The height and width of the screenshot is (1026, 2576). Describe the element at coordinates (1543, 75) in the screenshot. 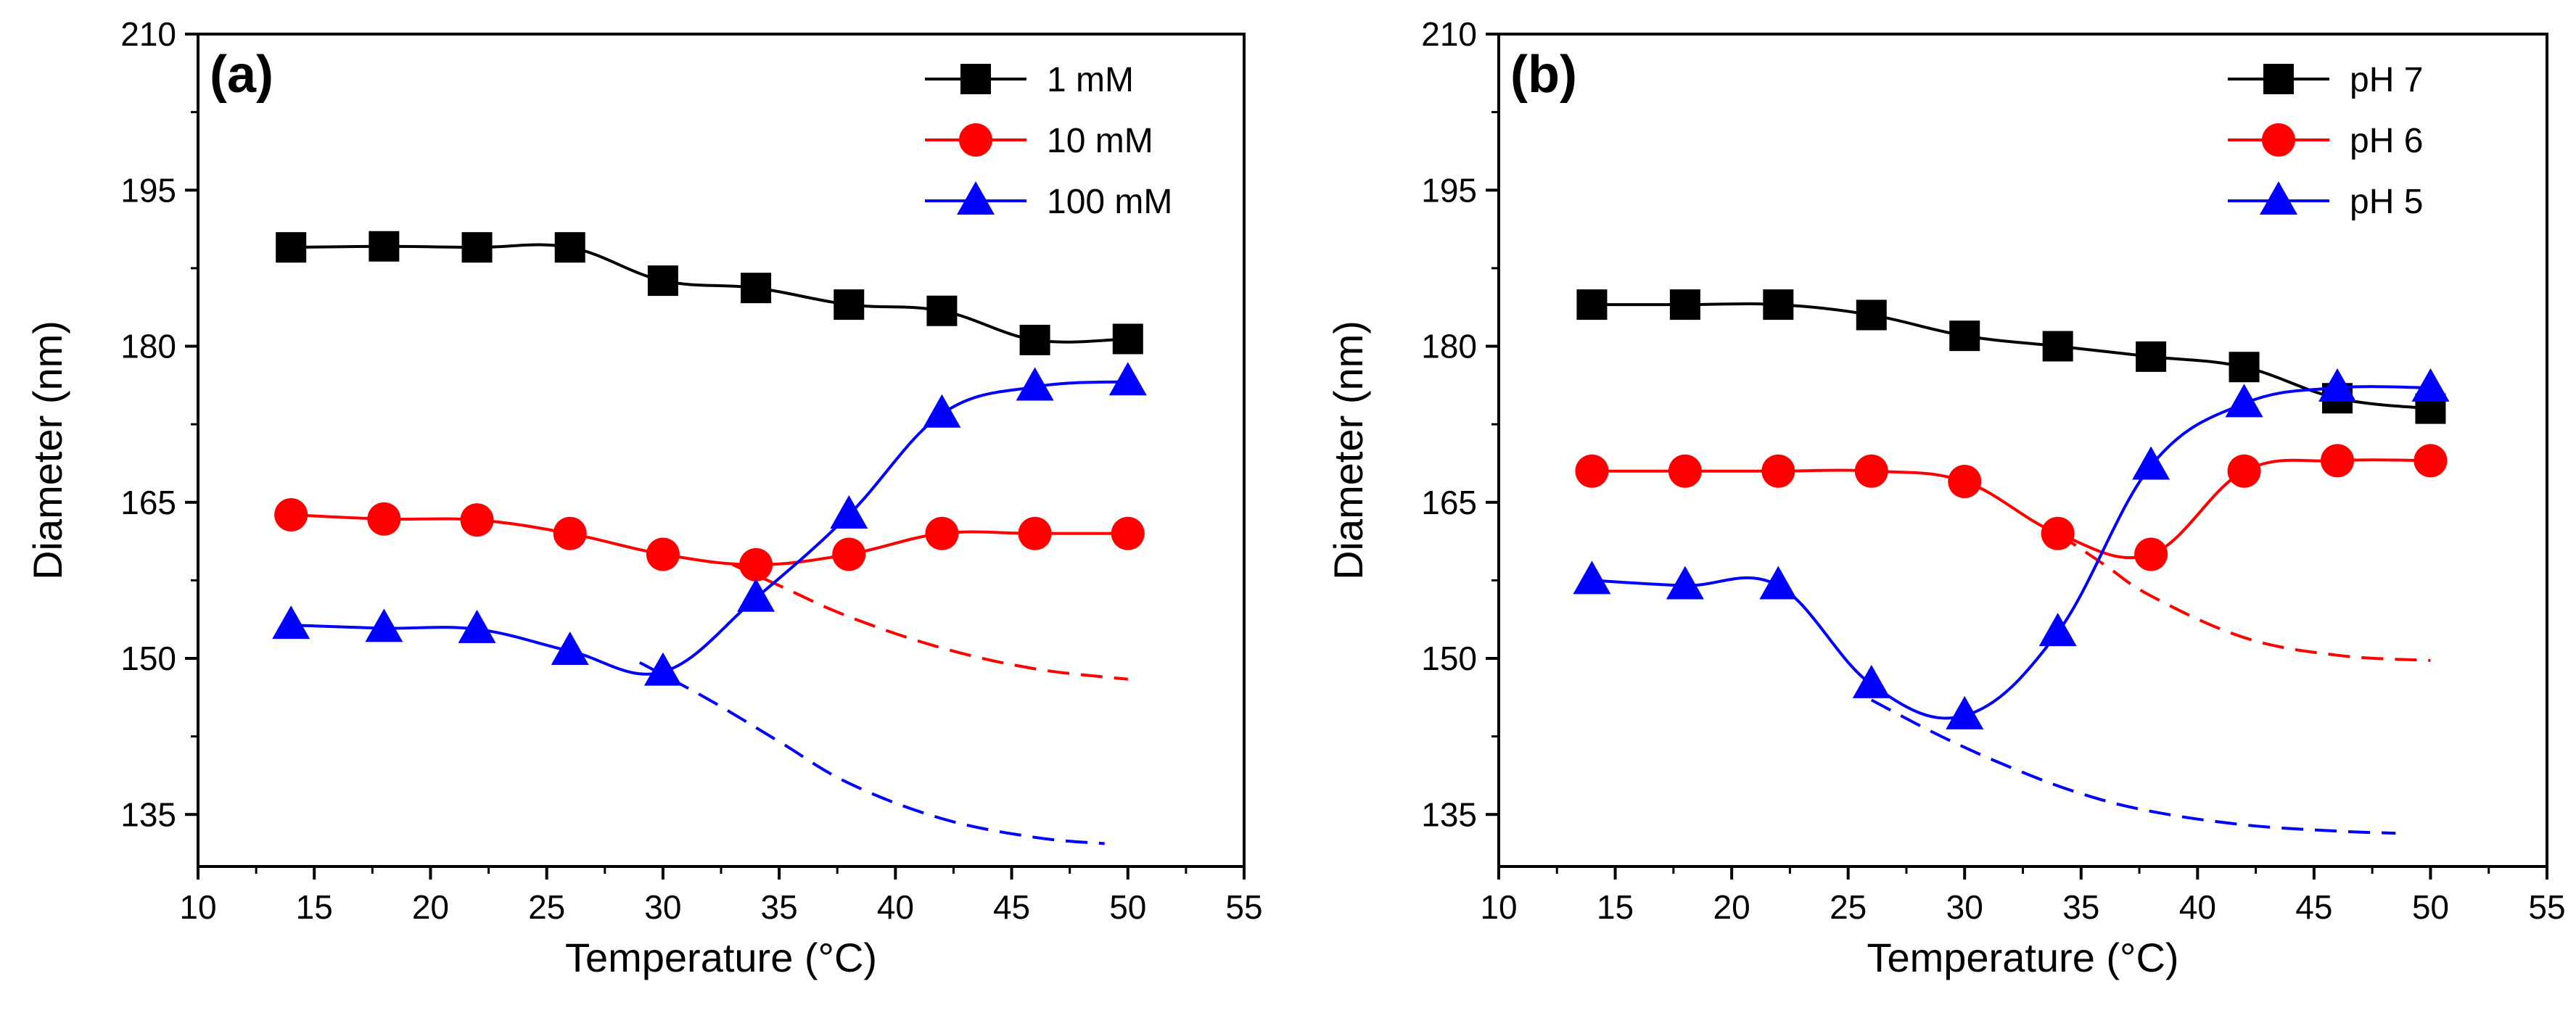

I see `panel-label: (b)` at that location.